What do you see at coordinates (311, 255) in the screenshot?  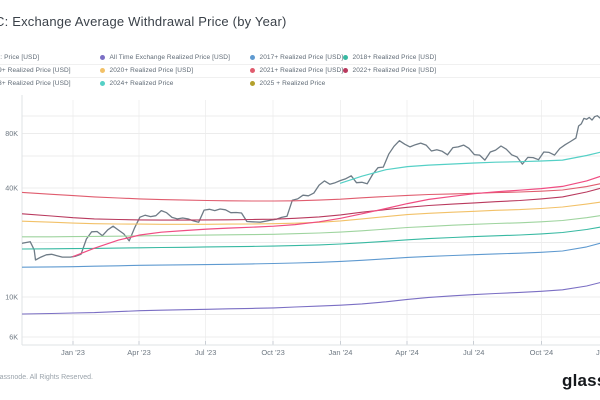 I see `series-line-y2017` at bounding box center [311, 255].